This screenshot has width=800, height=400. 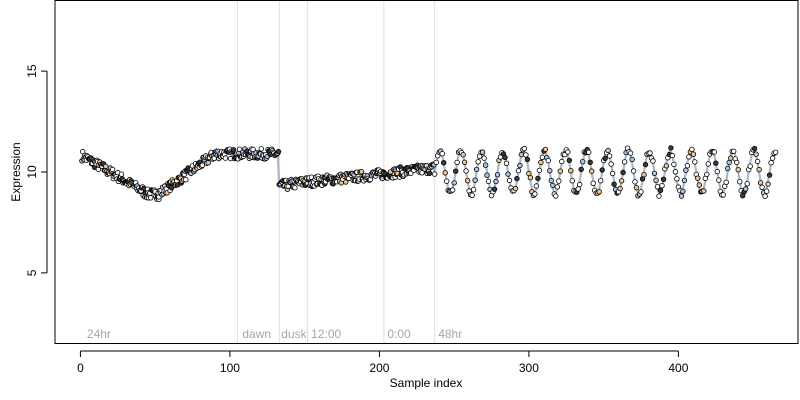 What do you see at coordinates (426, 383) in the screenshot?
I see `x-axis-title: Sample index` at bounding box center [426, 383].